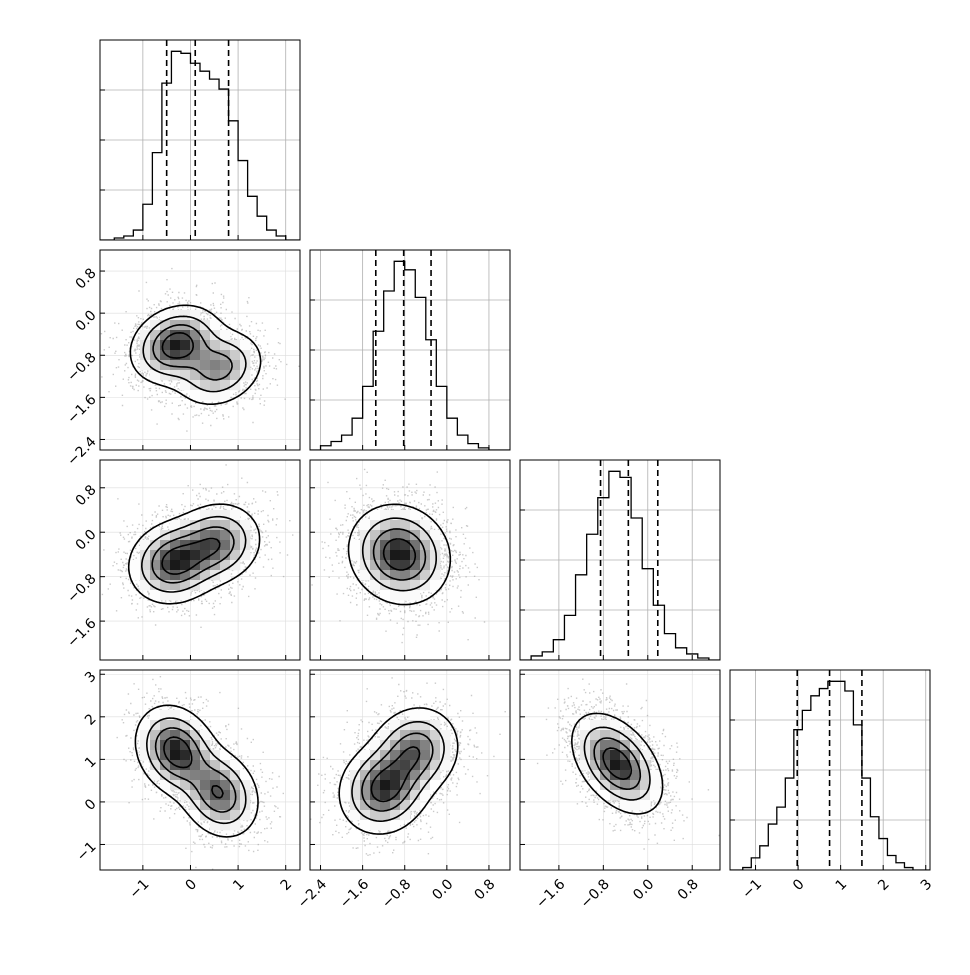 This screenshot has width=970, height=975. Describe the element at coordinates (410, 355) in the screenshot. I see `histogram-step` at that location.